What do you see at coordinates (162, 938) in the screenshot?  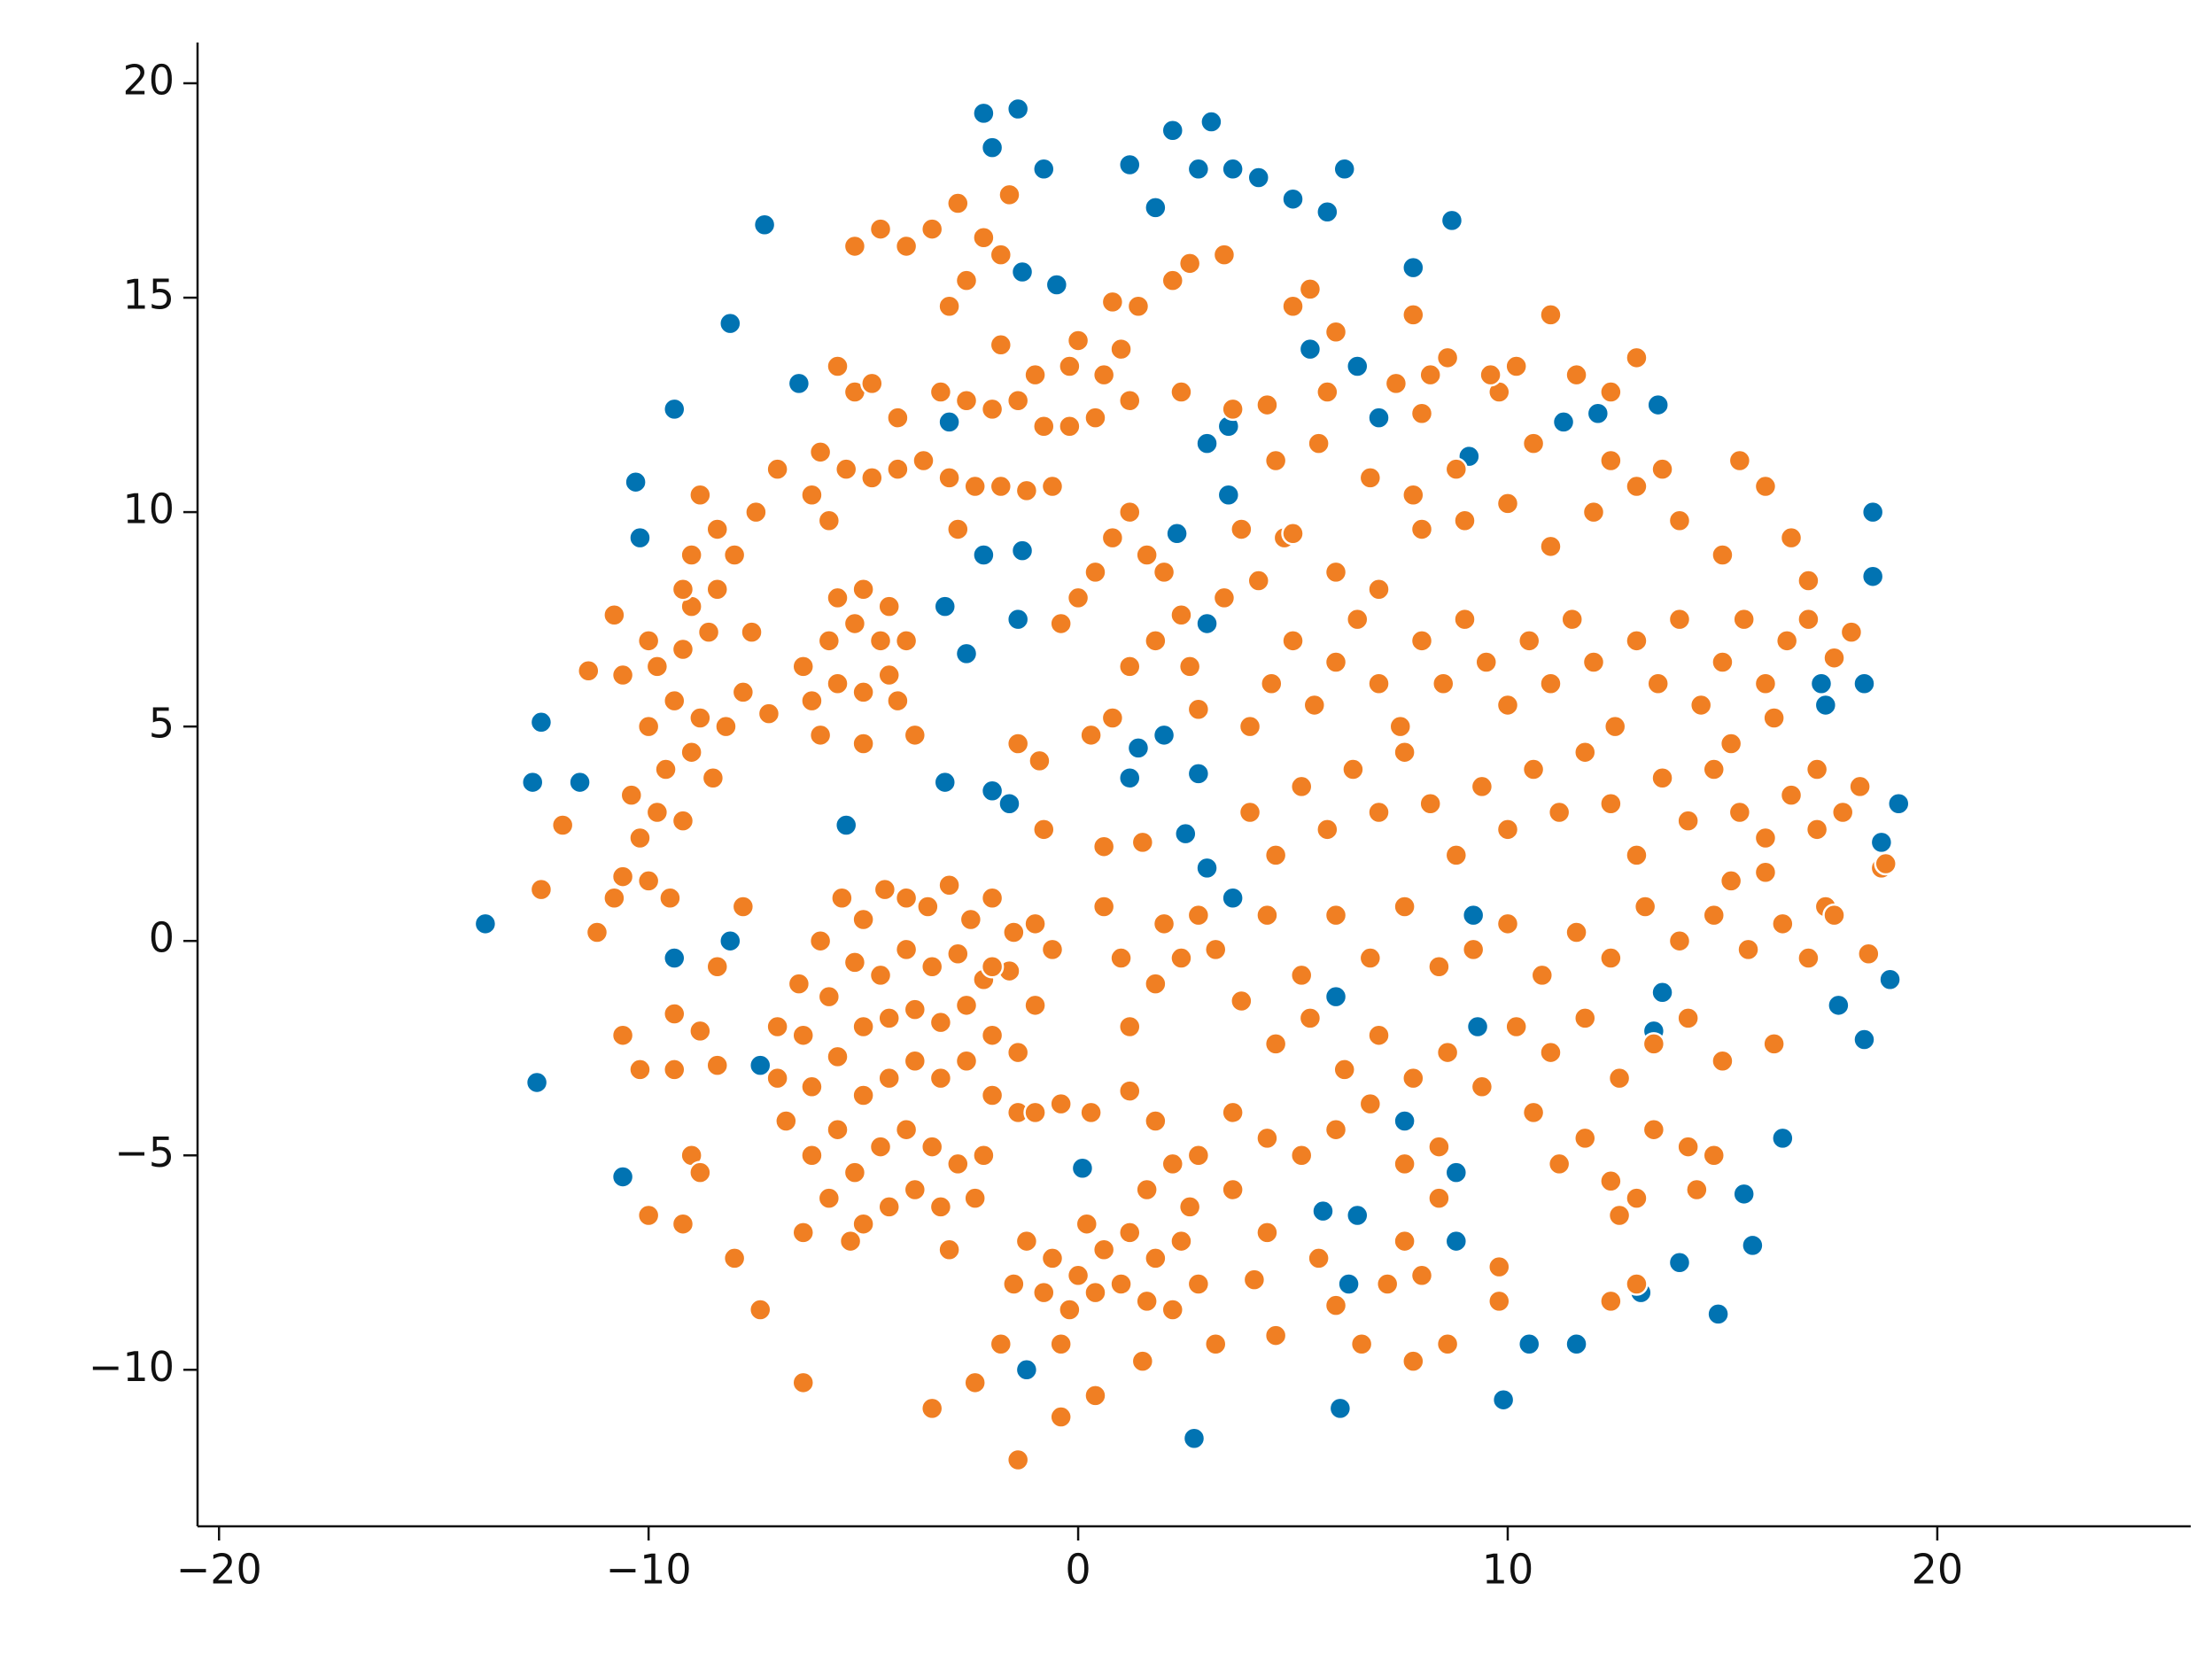 I see `y-tick-label: 0` at bounding box center [162, 938].